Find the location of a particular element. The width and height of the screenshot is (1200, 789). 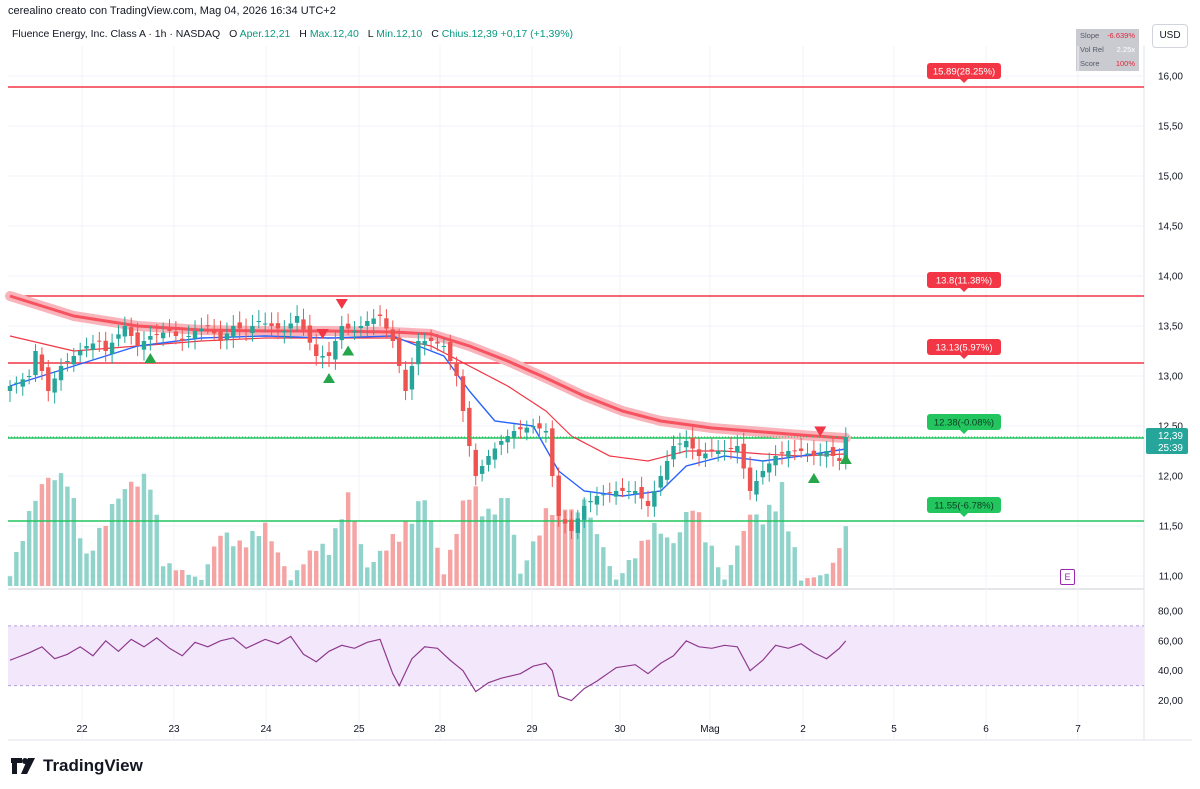

ribbon-band is located at coordinates (428, 367).